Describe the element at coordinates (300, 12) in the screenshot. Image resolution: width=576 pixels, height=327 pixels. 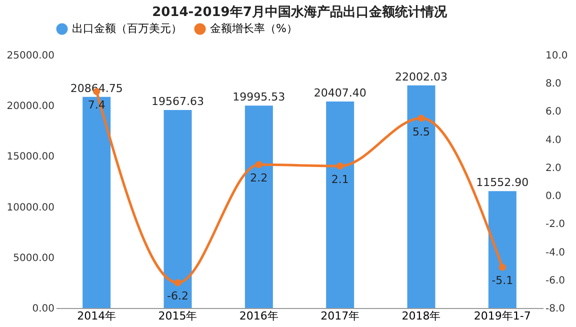
I see `chart-title: 2014-2019年7月中国水海产品出口金额统计情况` at that location.